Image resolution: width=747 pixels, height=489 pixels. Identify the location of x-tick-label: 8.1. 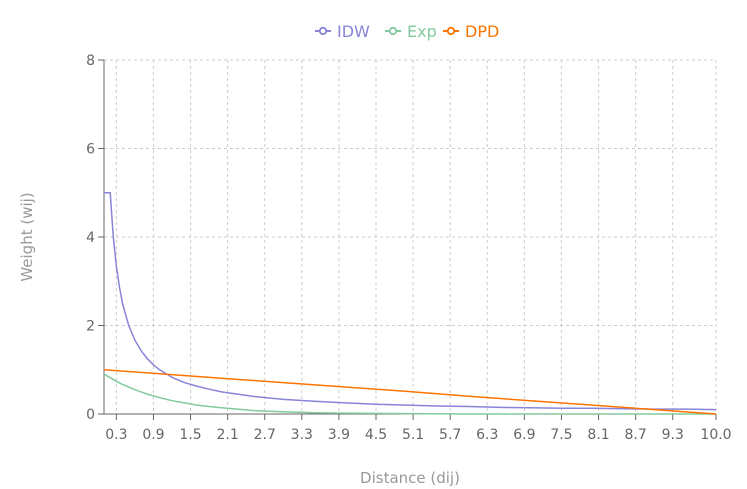
(598, 435).